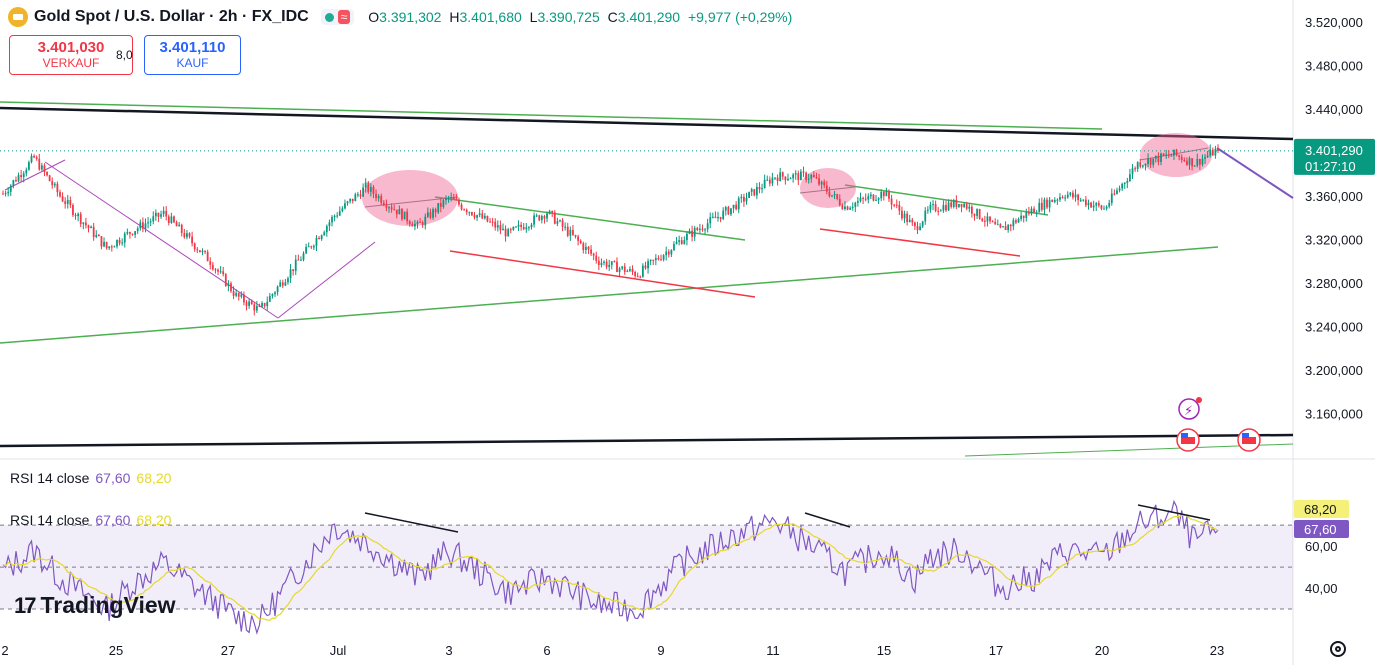  I want to click on rsi-ma-line, so click(610, 567).